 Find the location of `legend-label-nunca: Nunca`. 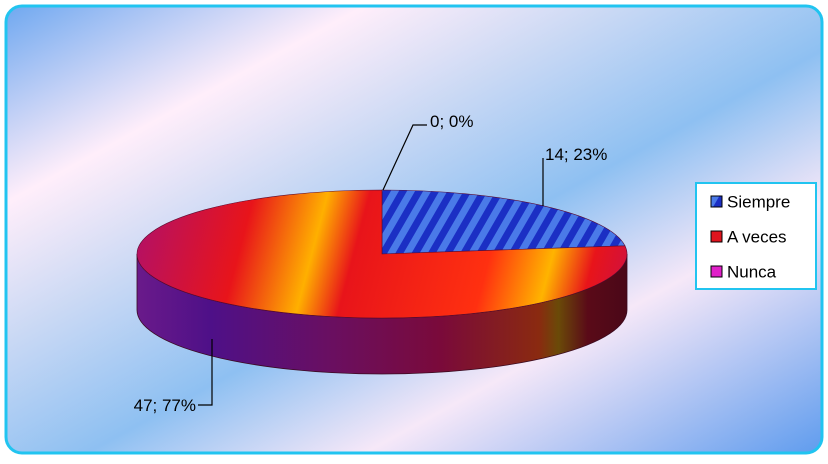

legend-label-nunca: Nunca is located at coordinates (752, 272).